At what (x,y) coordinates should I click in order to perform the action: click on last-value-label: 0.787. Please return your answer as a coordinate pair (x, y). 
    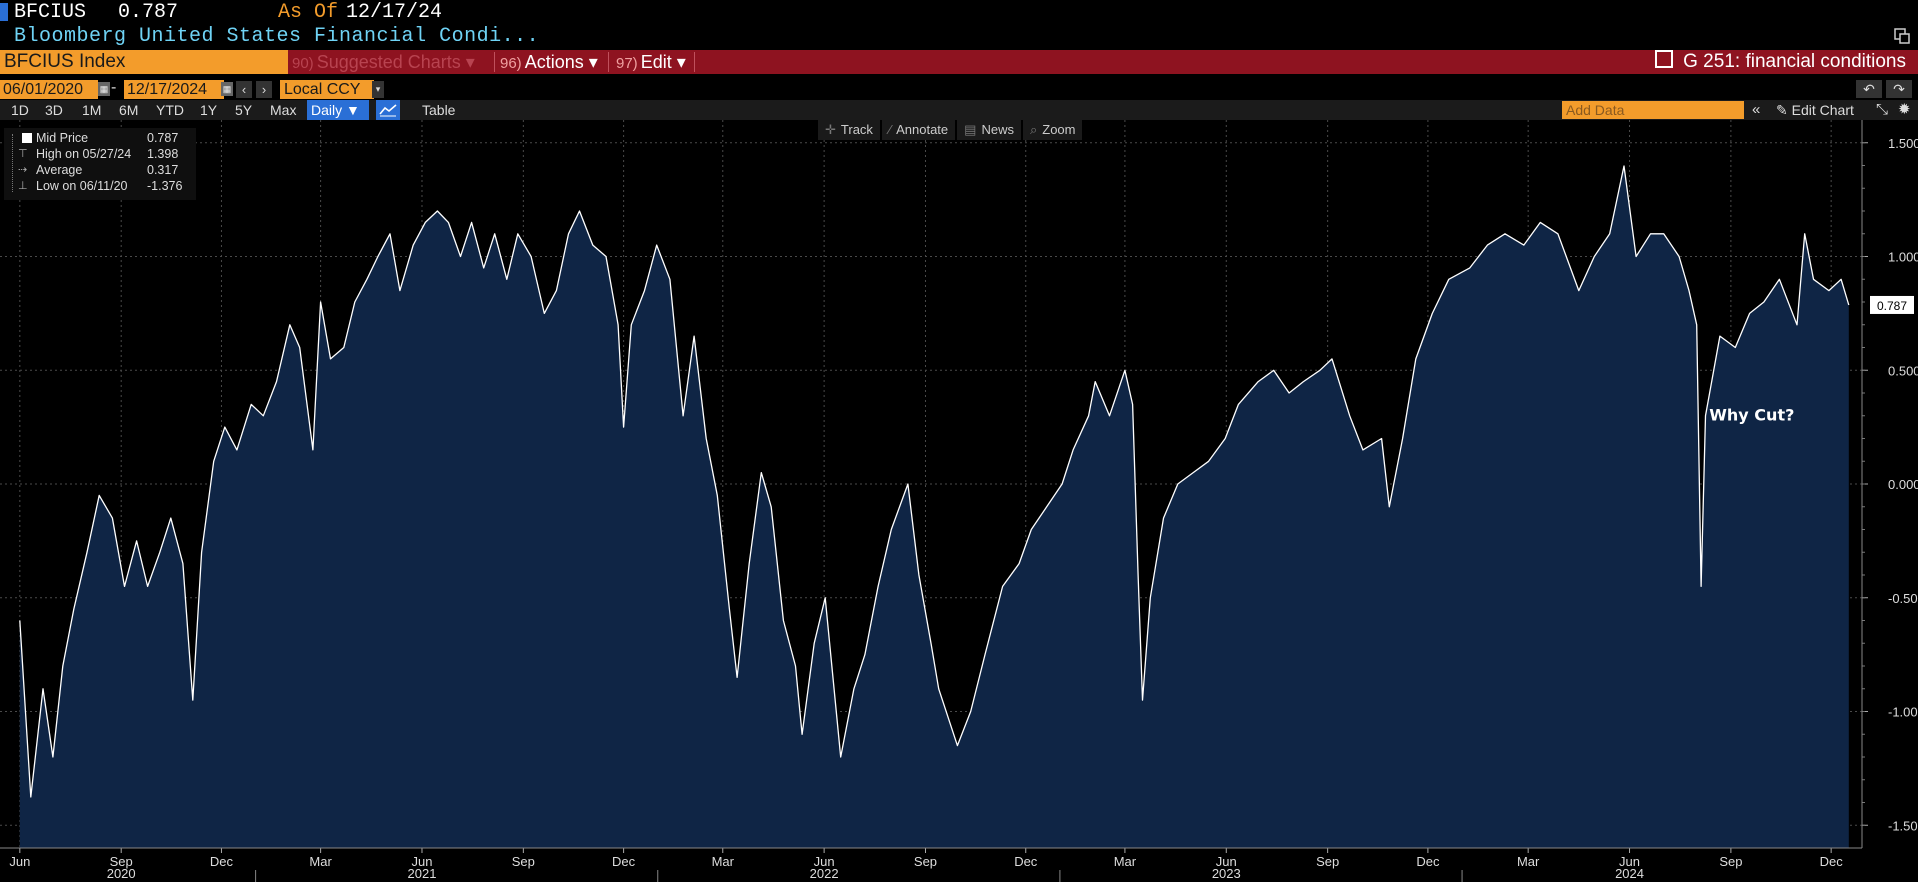
    Looking at the image, I should click on (1892, 306).